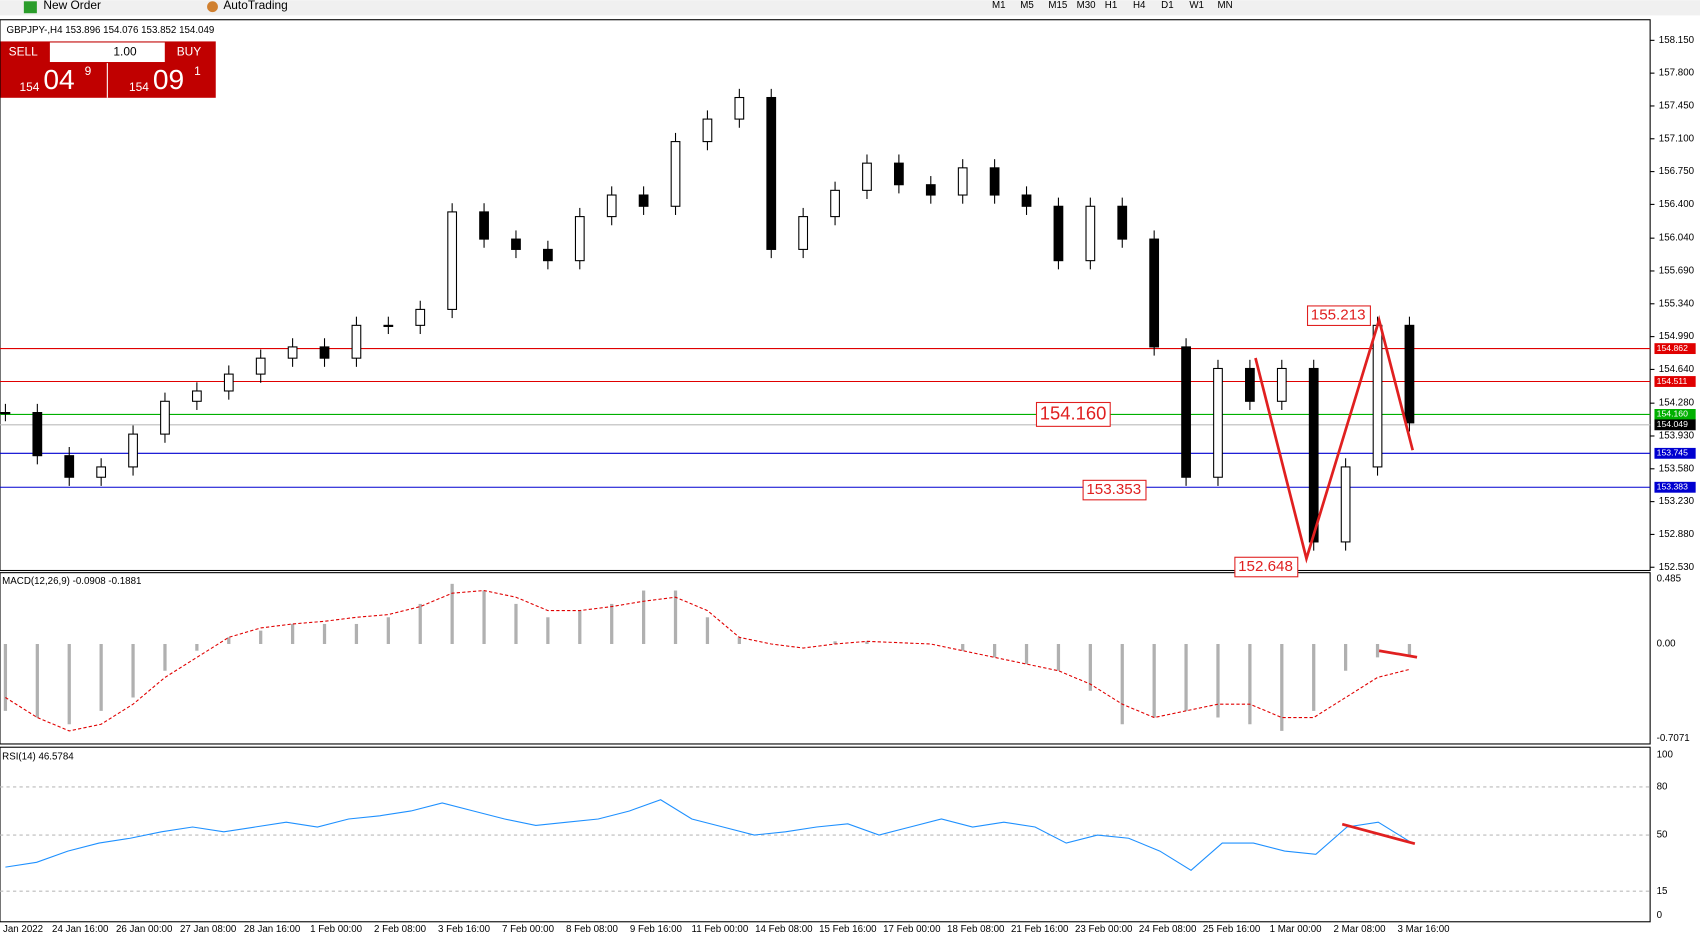 The width and height of the screenshot is (1700, 940). Describe the element at coordinates (1677, 468) in the screenshot. I see `y-tick-label: 153.580` at that location.